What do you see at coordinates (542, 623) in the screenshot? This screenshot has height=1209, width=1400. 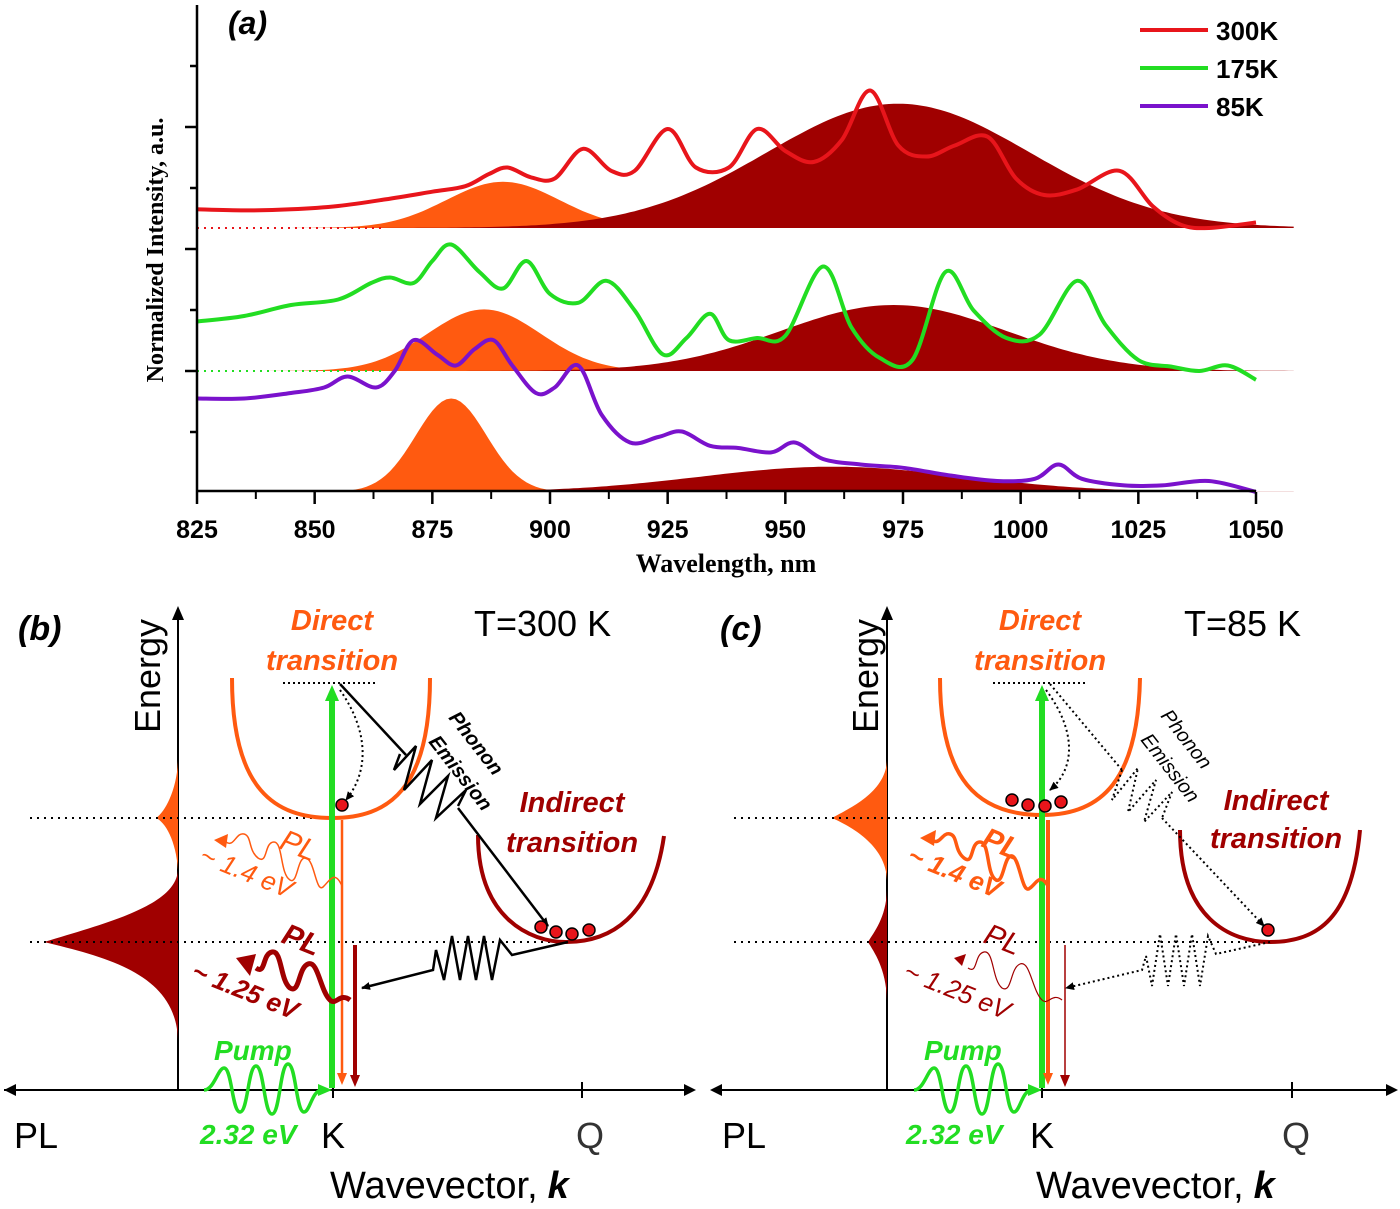 I see `temperature-label: T=300 K` at bounding box center [542, 623].